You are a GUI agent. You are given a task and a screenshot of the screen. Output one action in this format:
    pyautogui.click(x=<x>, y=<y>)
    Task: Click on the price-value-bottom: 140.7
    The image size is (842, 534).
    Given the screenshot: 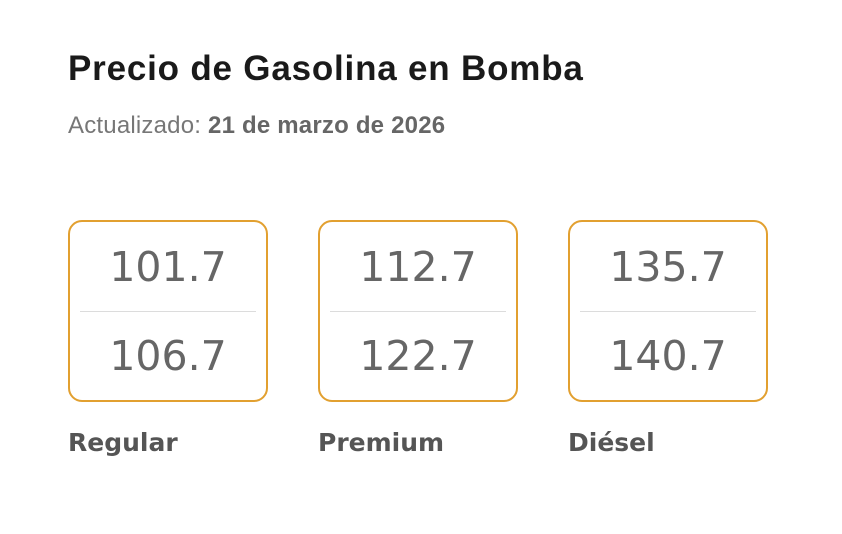 What is the action you would take?
    pyautogui.click(x=668, y=356)
    